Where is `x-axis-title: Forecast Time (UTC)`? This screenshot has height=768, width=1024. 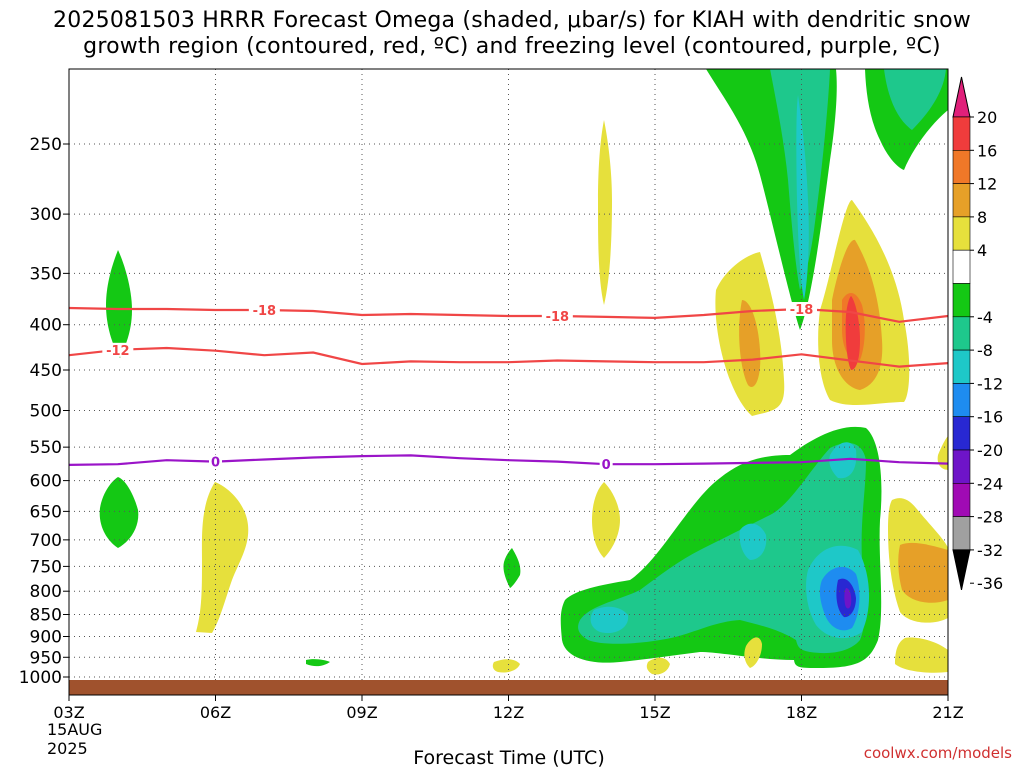 x-axis-title: Forecast Time (UTC) is located at coordinates (508, 757).